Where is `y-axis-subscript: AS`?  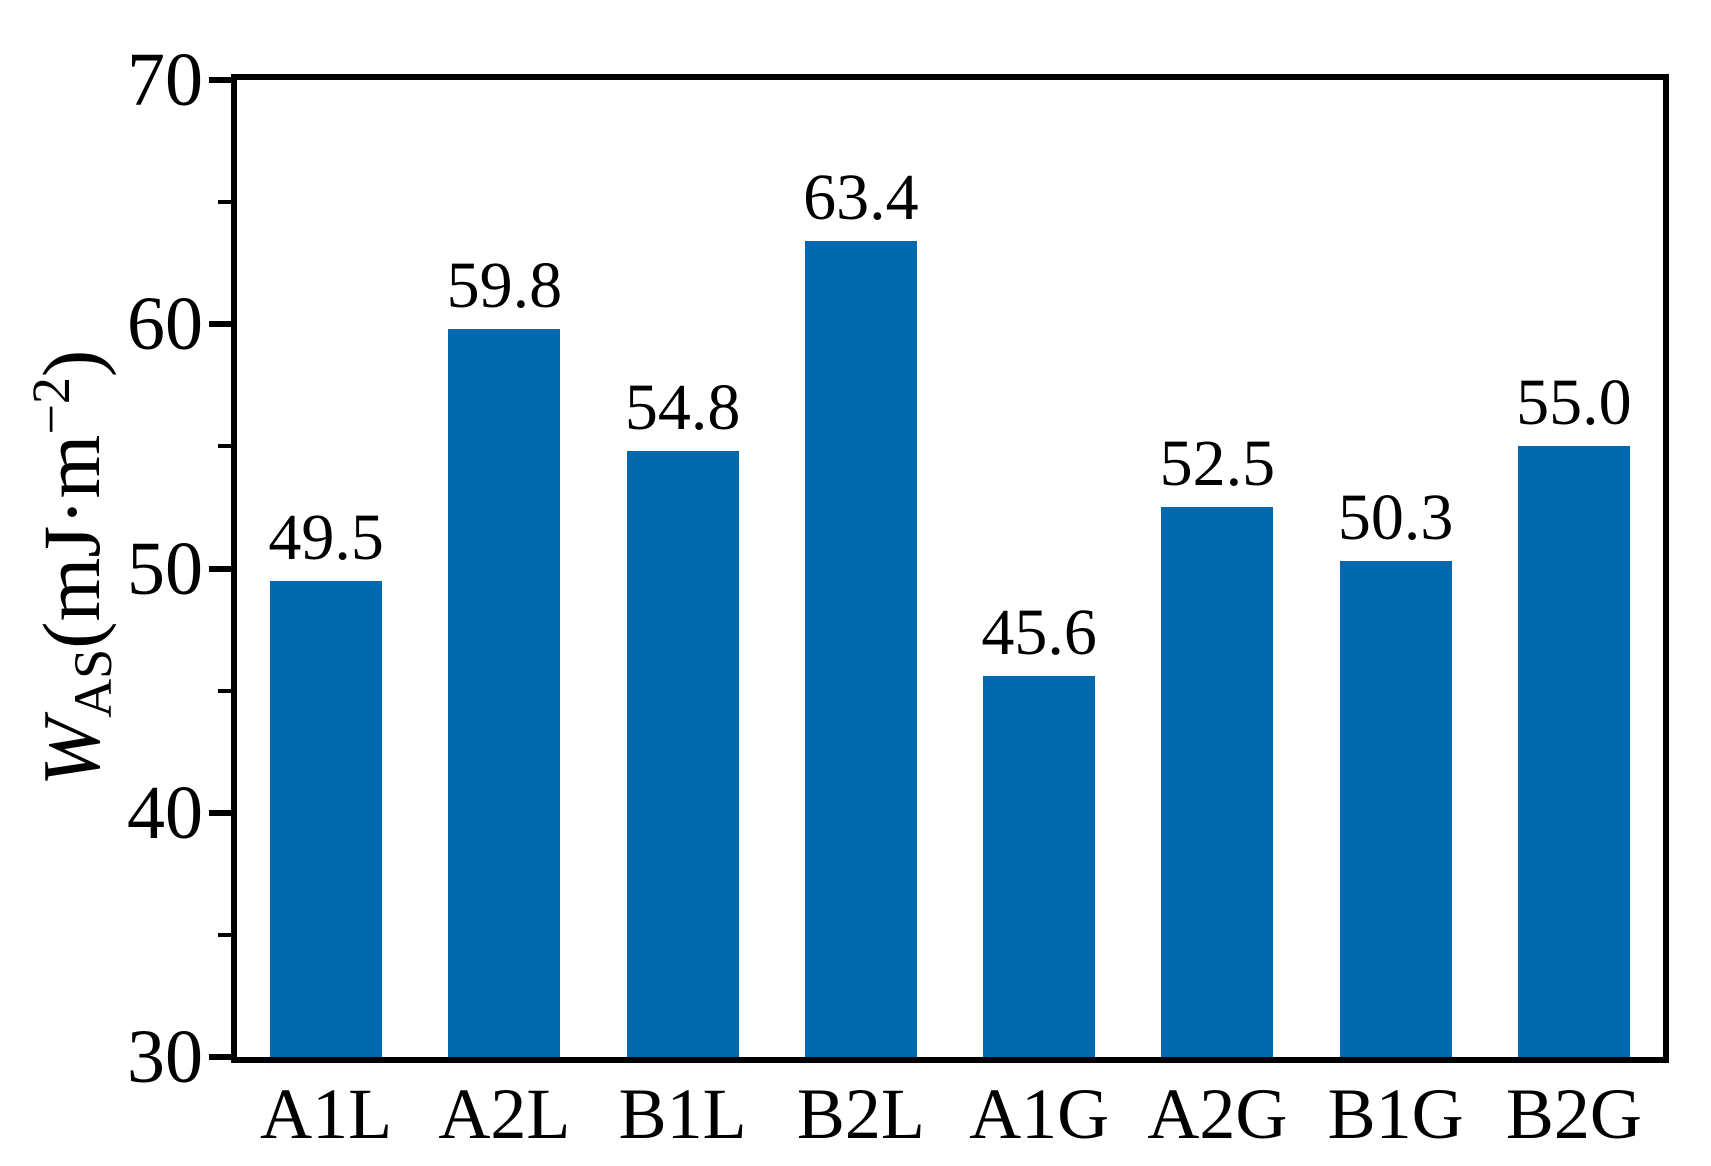
y-axis-subscript: AS is located at coordinates (92, 683).